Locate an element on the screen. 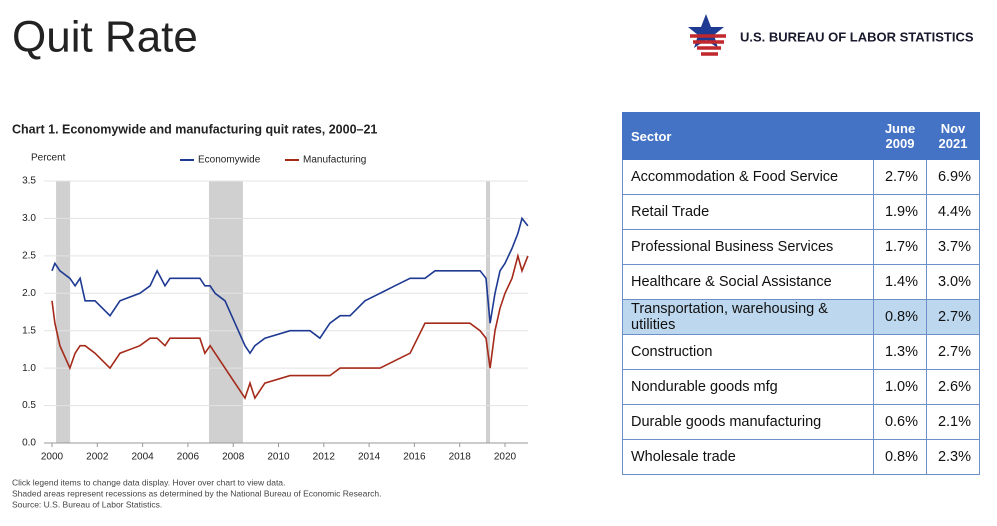 This screenshot has width=997, height=526. table-row: Accommodation & Food Service 2.7% 6.9% is located at coordinates (801, 177).